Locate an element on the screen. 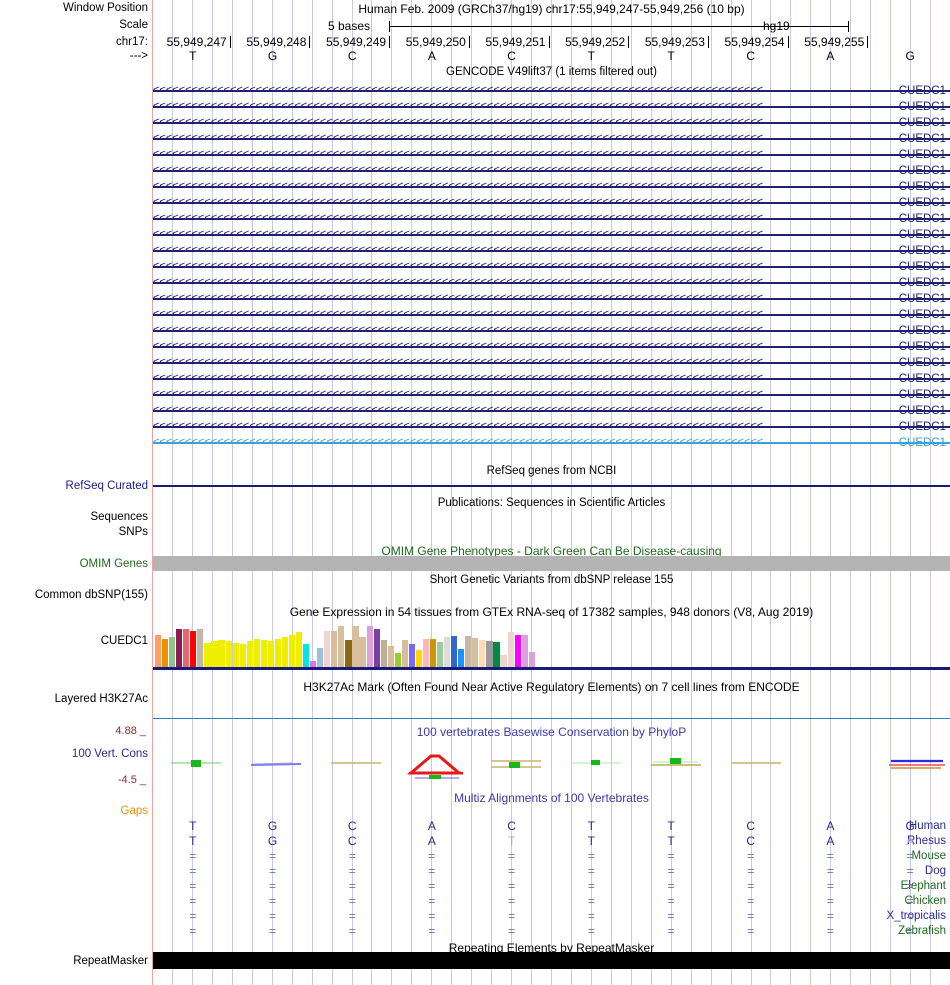 The height and width of the screenshot is (985, 950). label-100-vert-cons: 100 Vert. Cons is located at coordinates (109, 754).